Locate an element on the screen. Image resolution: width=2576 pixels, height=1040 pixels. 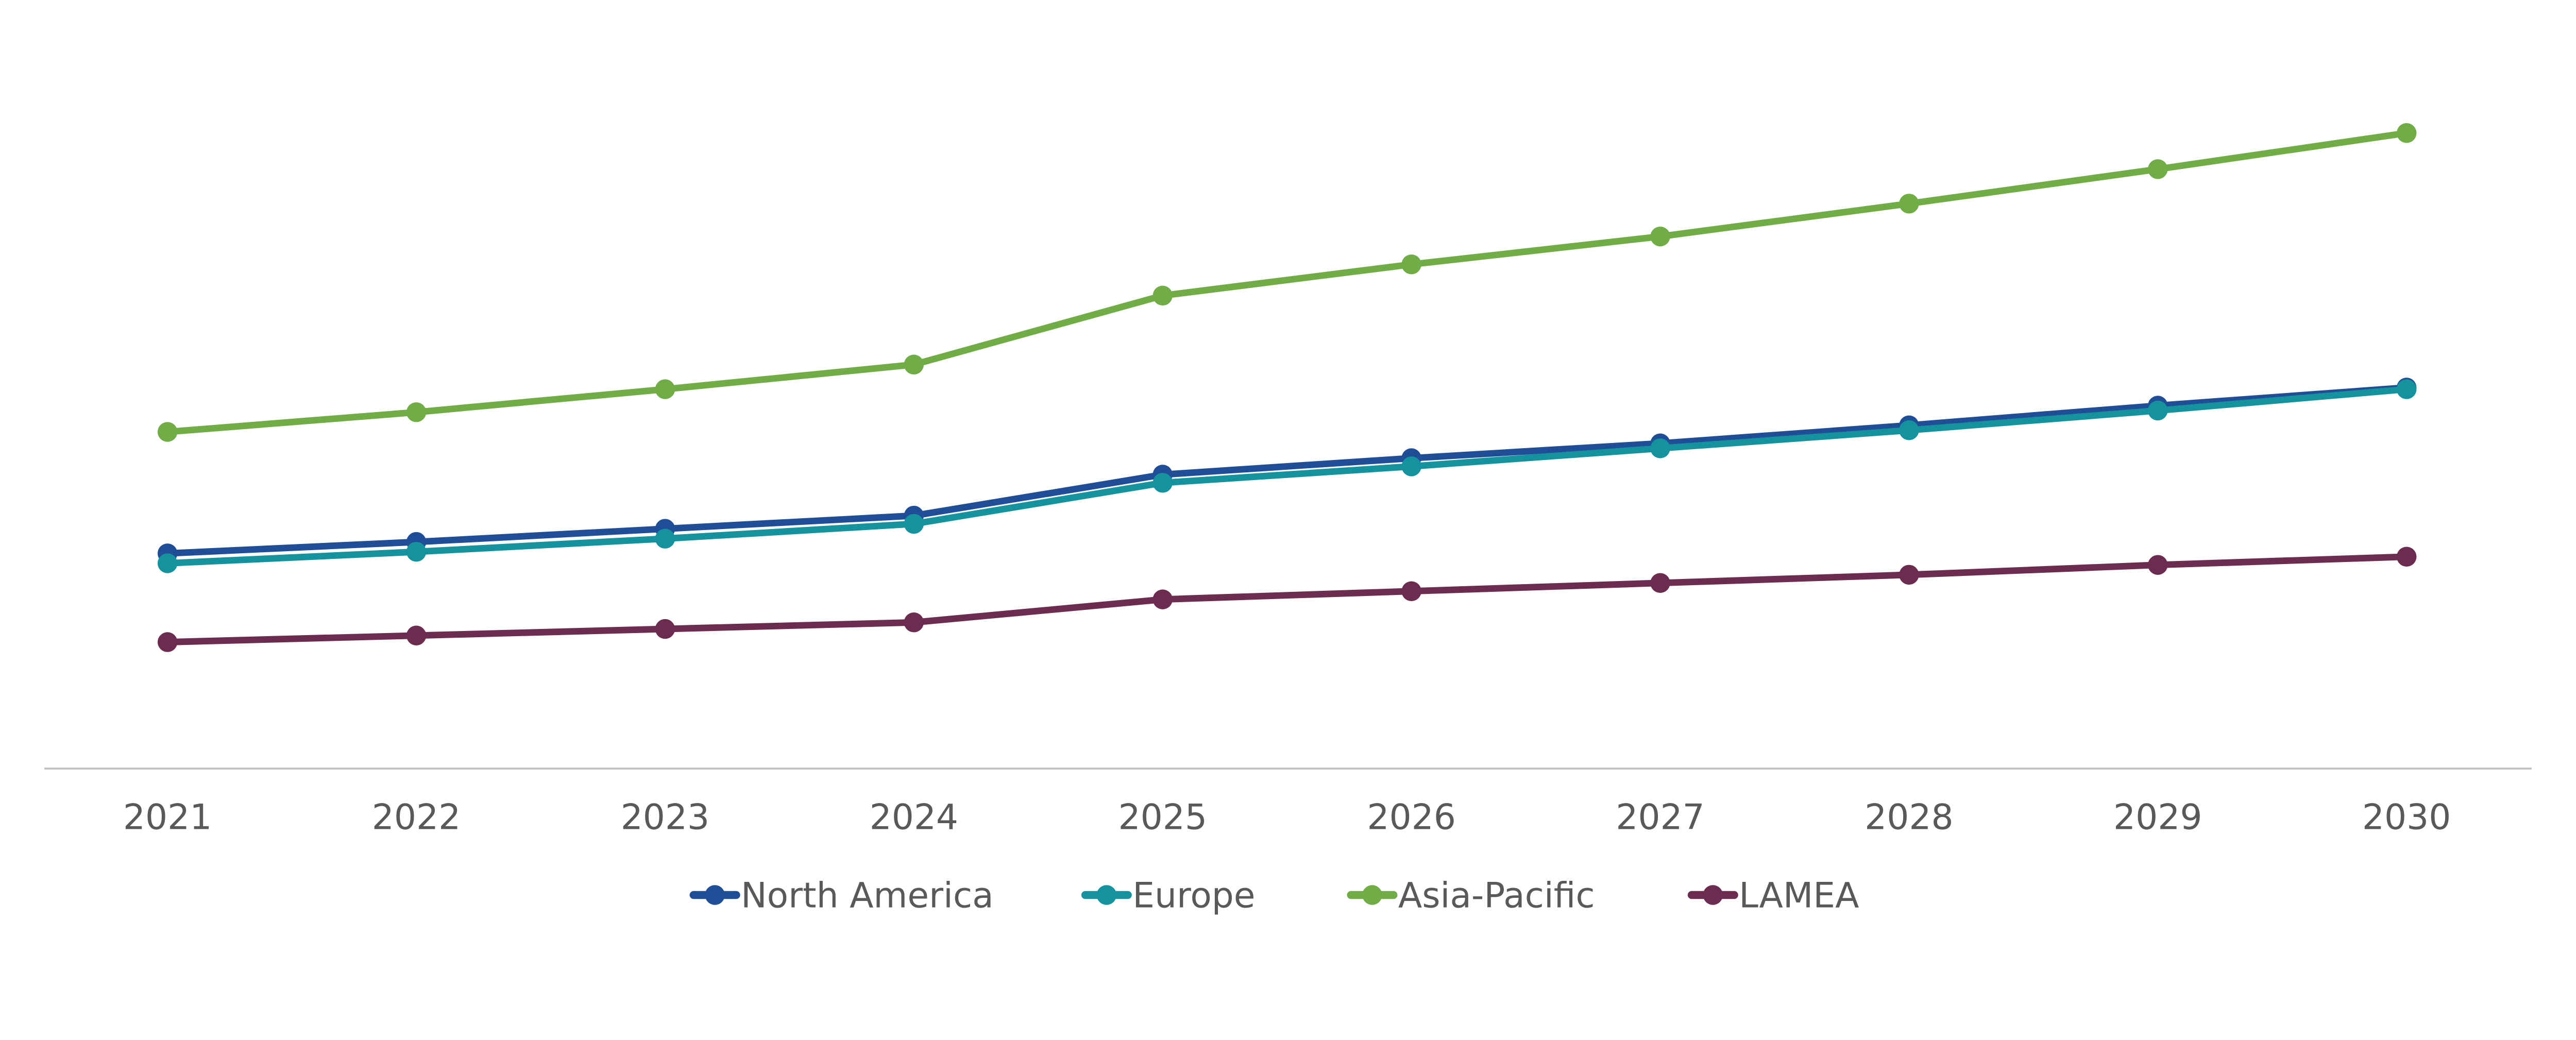
legend-item-asia-pacific: Asia-Pacific is located at coordinates (1471, 895).